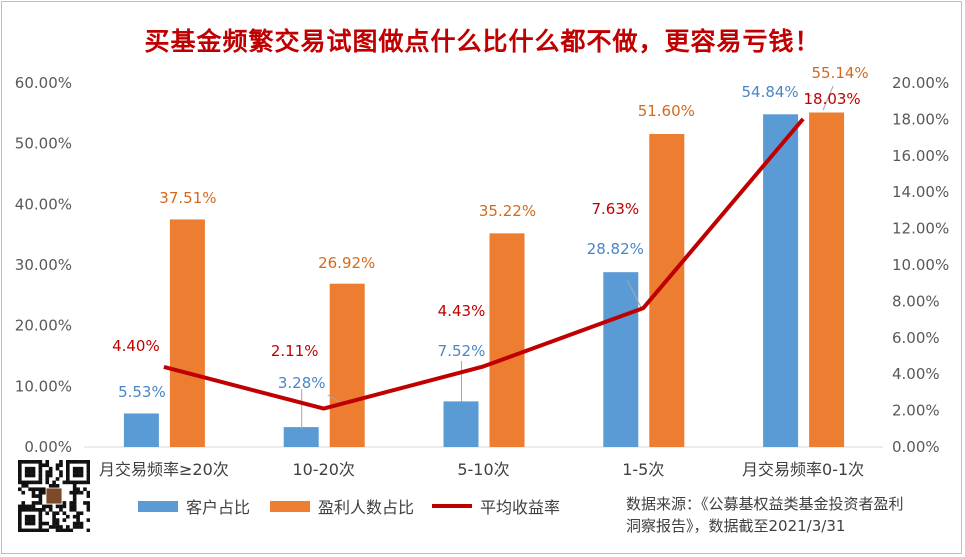 This screenshot has height=557, width=965. I want to click on bar-customer-share-label: 5.53%, so click(142, 392).